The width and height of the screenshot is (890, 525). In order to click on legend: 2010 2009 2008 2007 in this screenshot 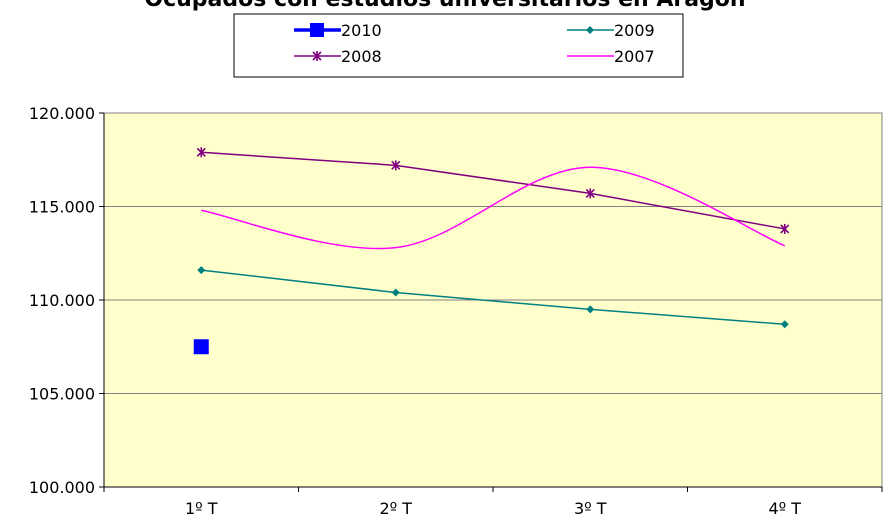, I will do `click(458, 45)`.